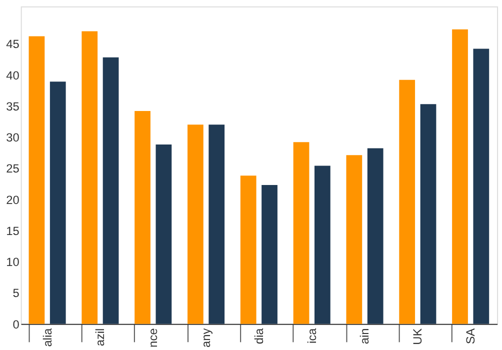 The width and height of the screenshot is (502, 350). I want to click on x-tick-label: ain, so click(365, 336).